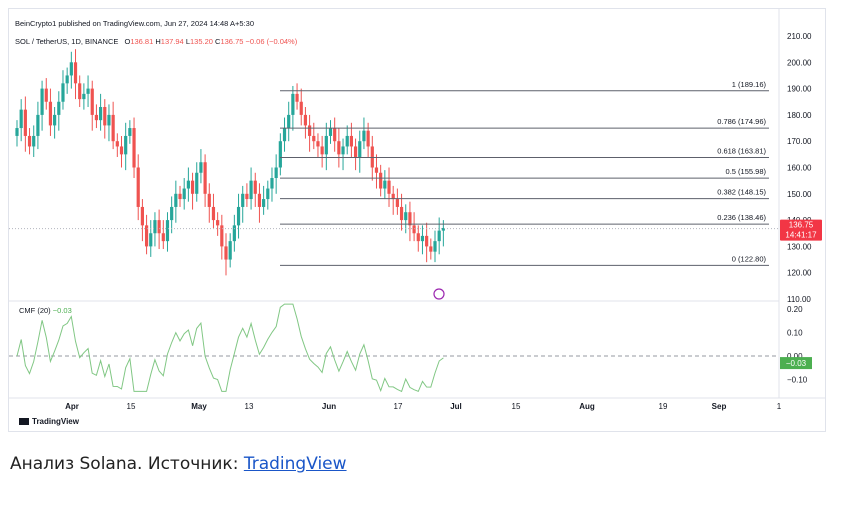  Describe the element at coordinates (801, 235) in the screenshot. I see `price-badge-countdown: 14:41:17` at that location.